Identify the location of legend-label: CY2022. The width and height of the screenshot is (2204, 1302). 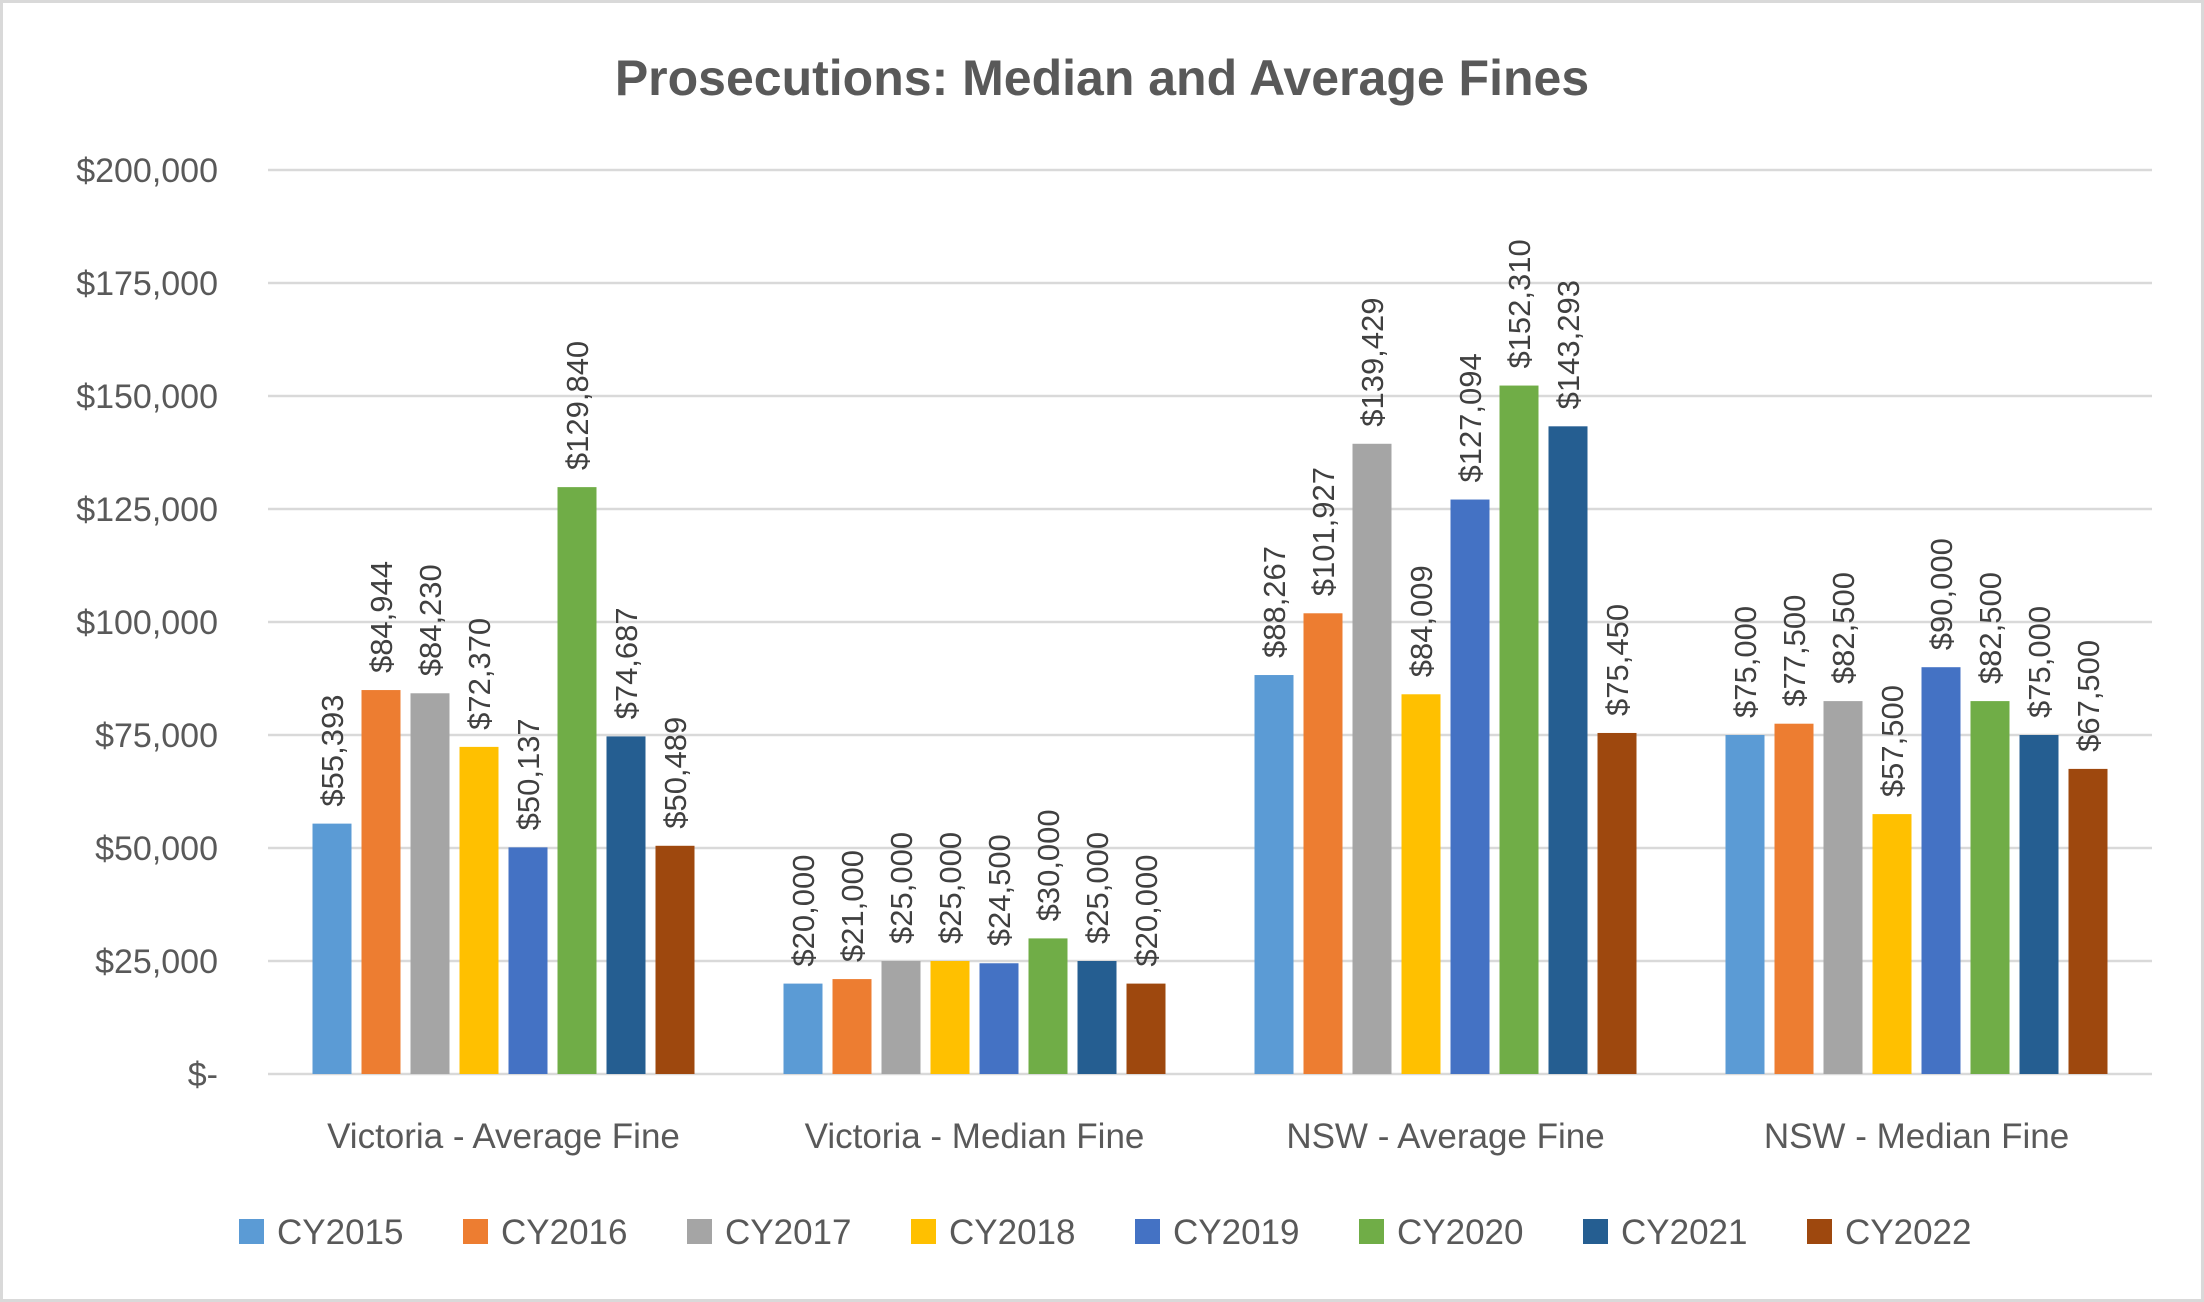
(1908, 1232).